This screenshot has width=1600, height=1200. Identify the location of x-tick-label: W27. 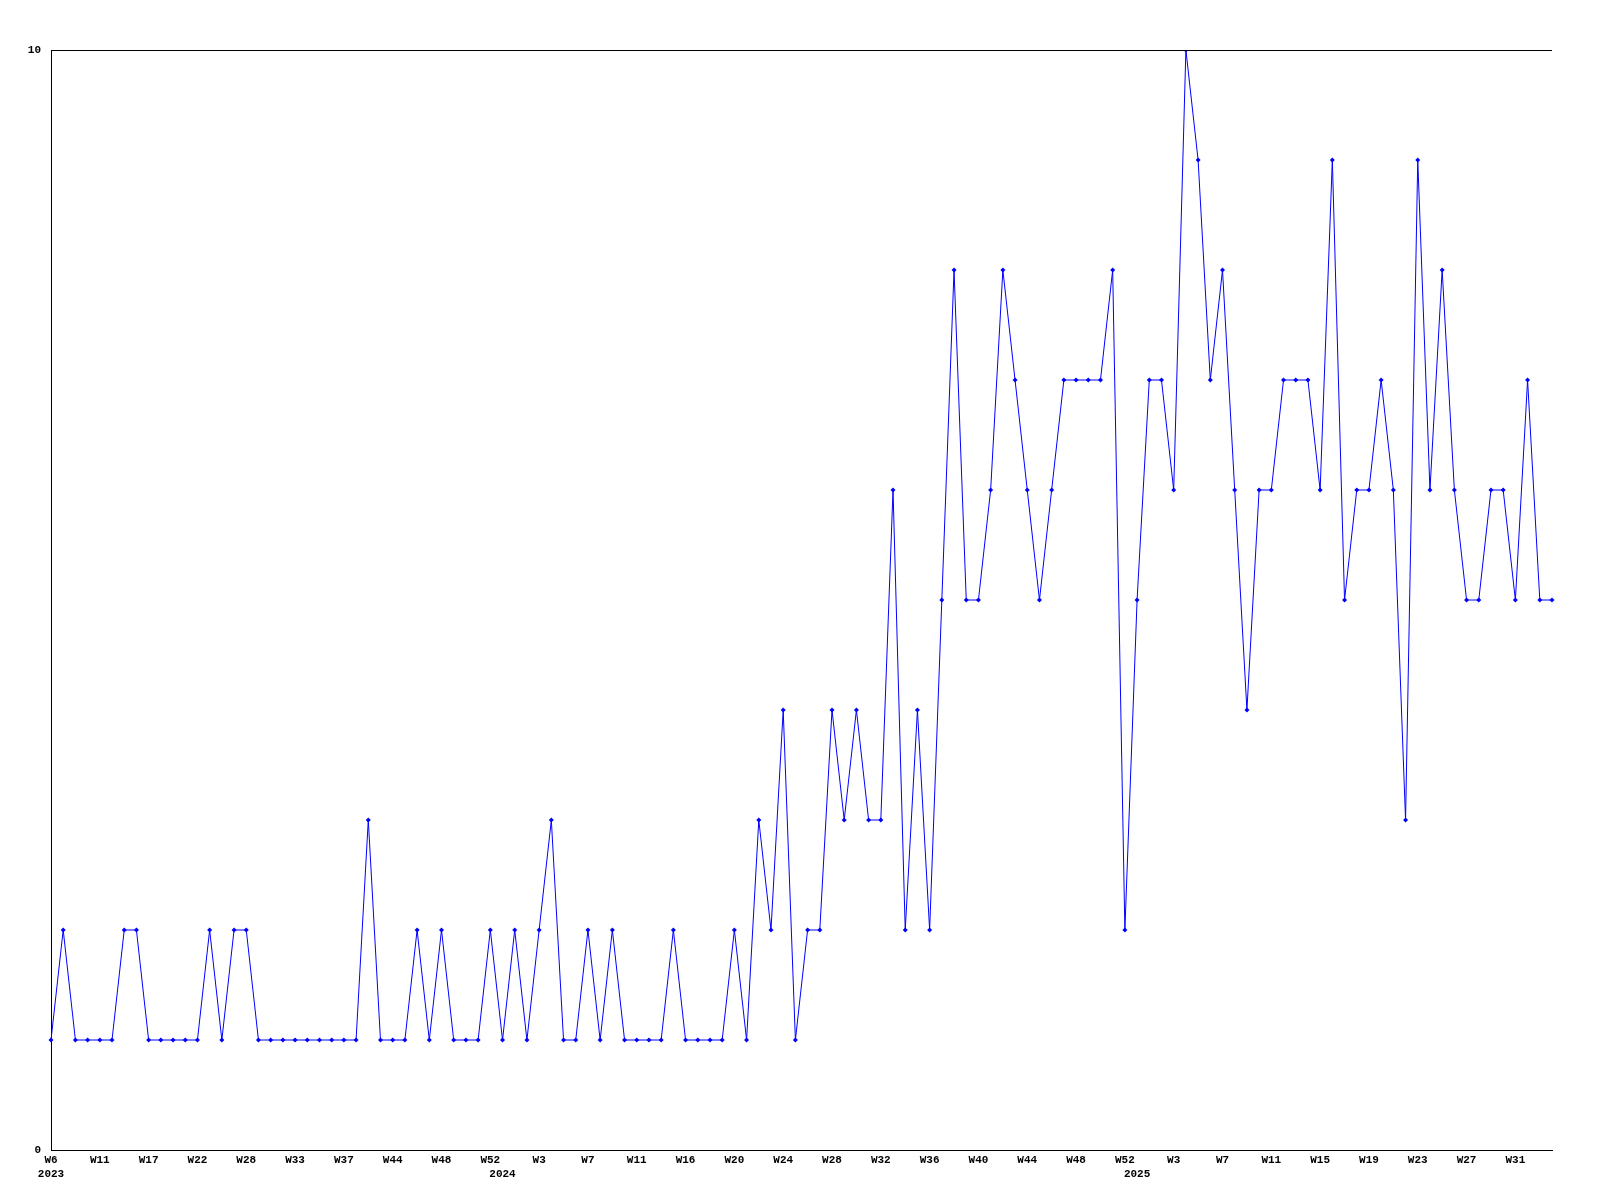
(1466, 1160).